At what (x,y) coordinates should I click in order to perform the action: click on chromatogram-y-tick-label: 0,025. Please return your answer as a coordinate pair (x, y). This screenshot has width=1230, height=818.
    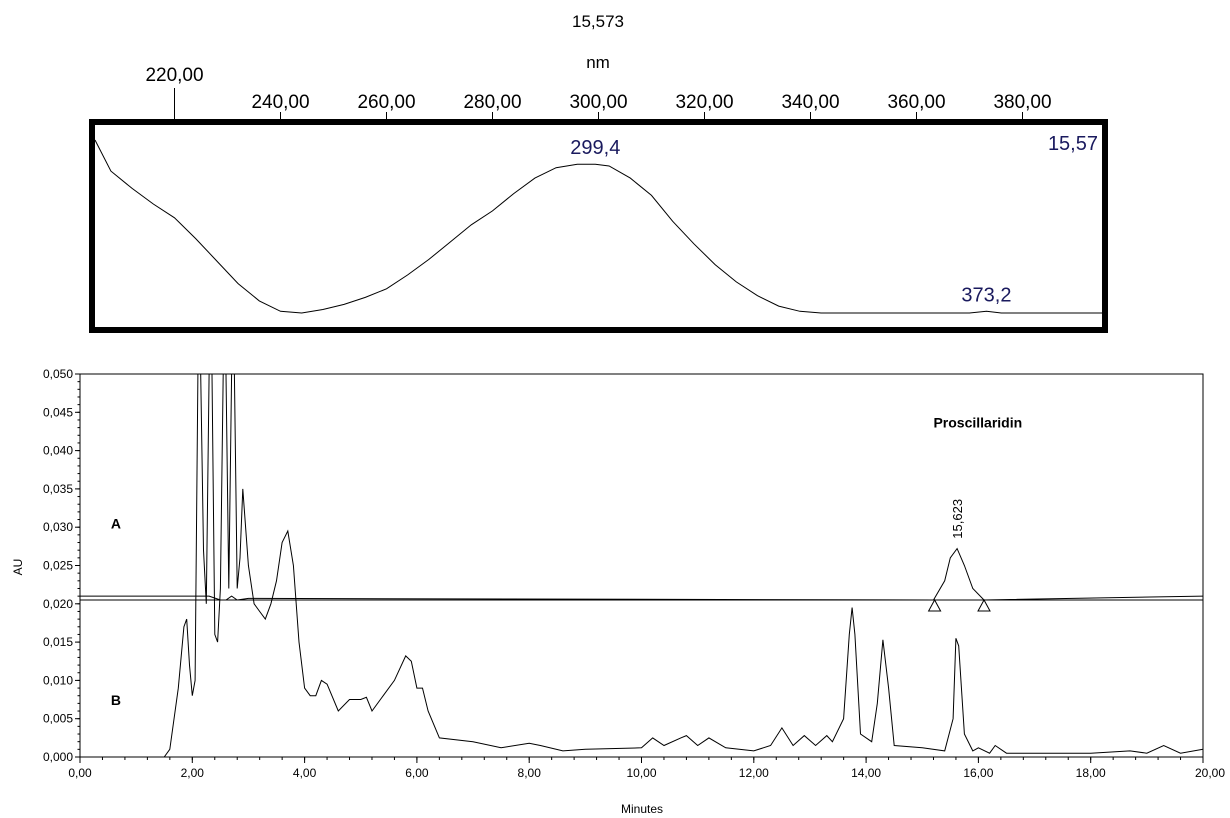
    Looking at the image, I should click on (58, 566).